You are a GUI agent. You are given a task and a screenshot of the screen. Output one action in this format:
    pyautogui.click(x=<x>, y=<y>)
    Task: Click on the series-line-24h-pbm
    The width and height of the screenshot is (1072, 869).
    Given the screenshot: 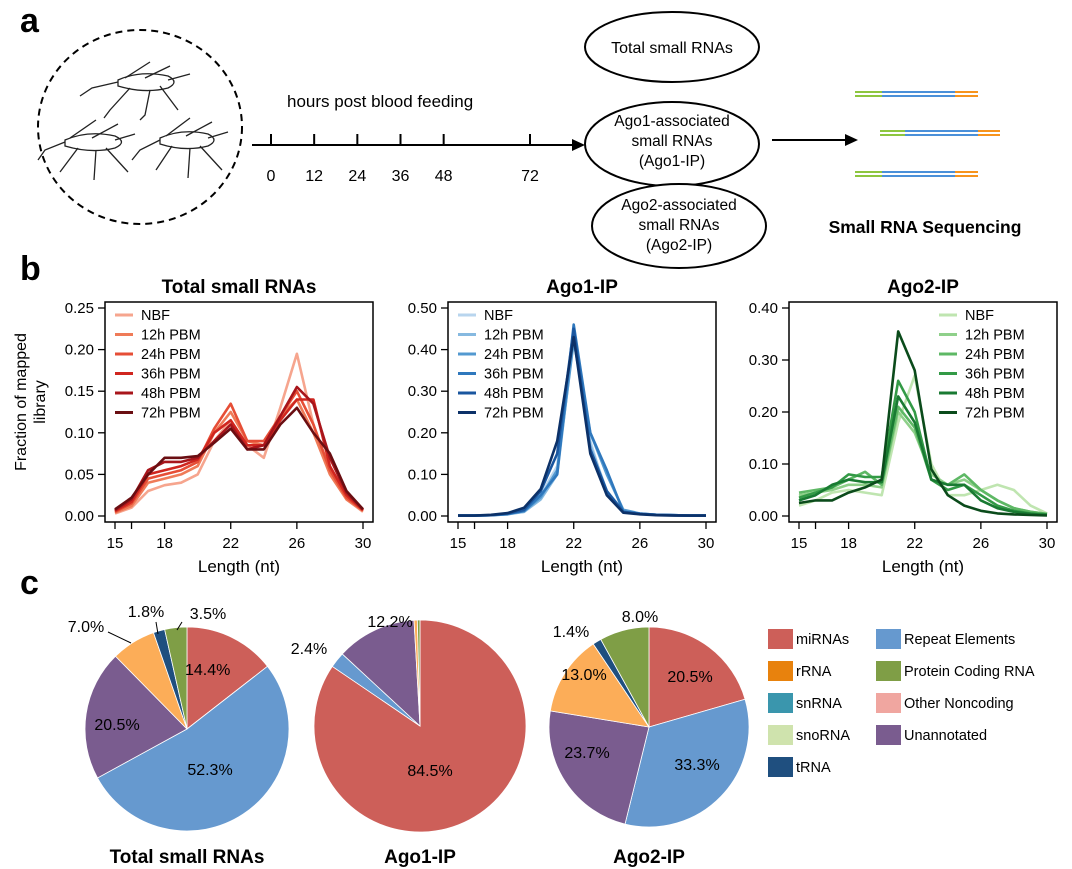 What is the action you would take?
    pyautogui.click(x=239, y=451)
    